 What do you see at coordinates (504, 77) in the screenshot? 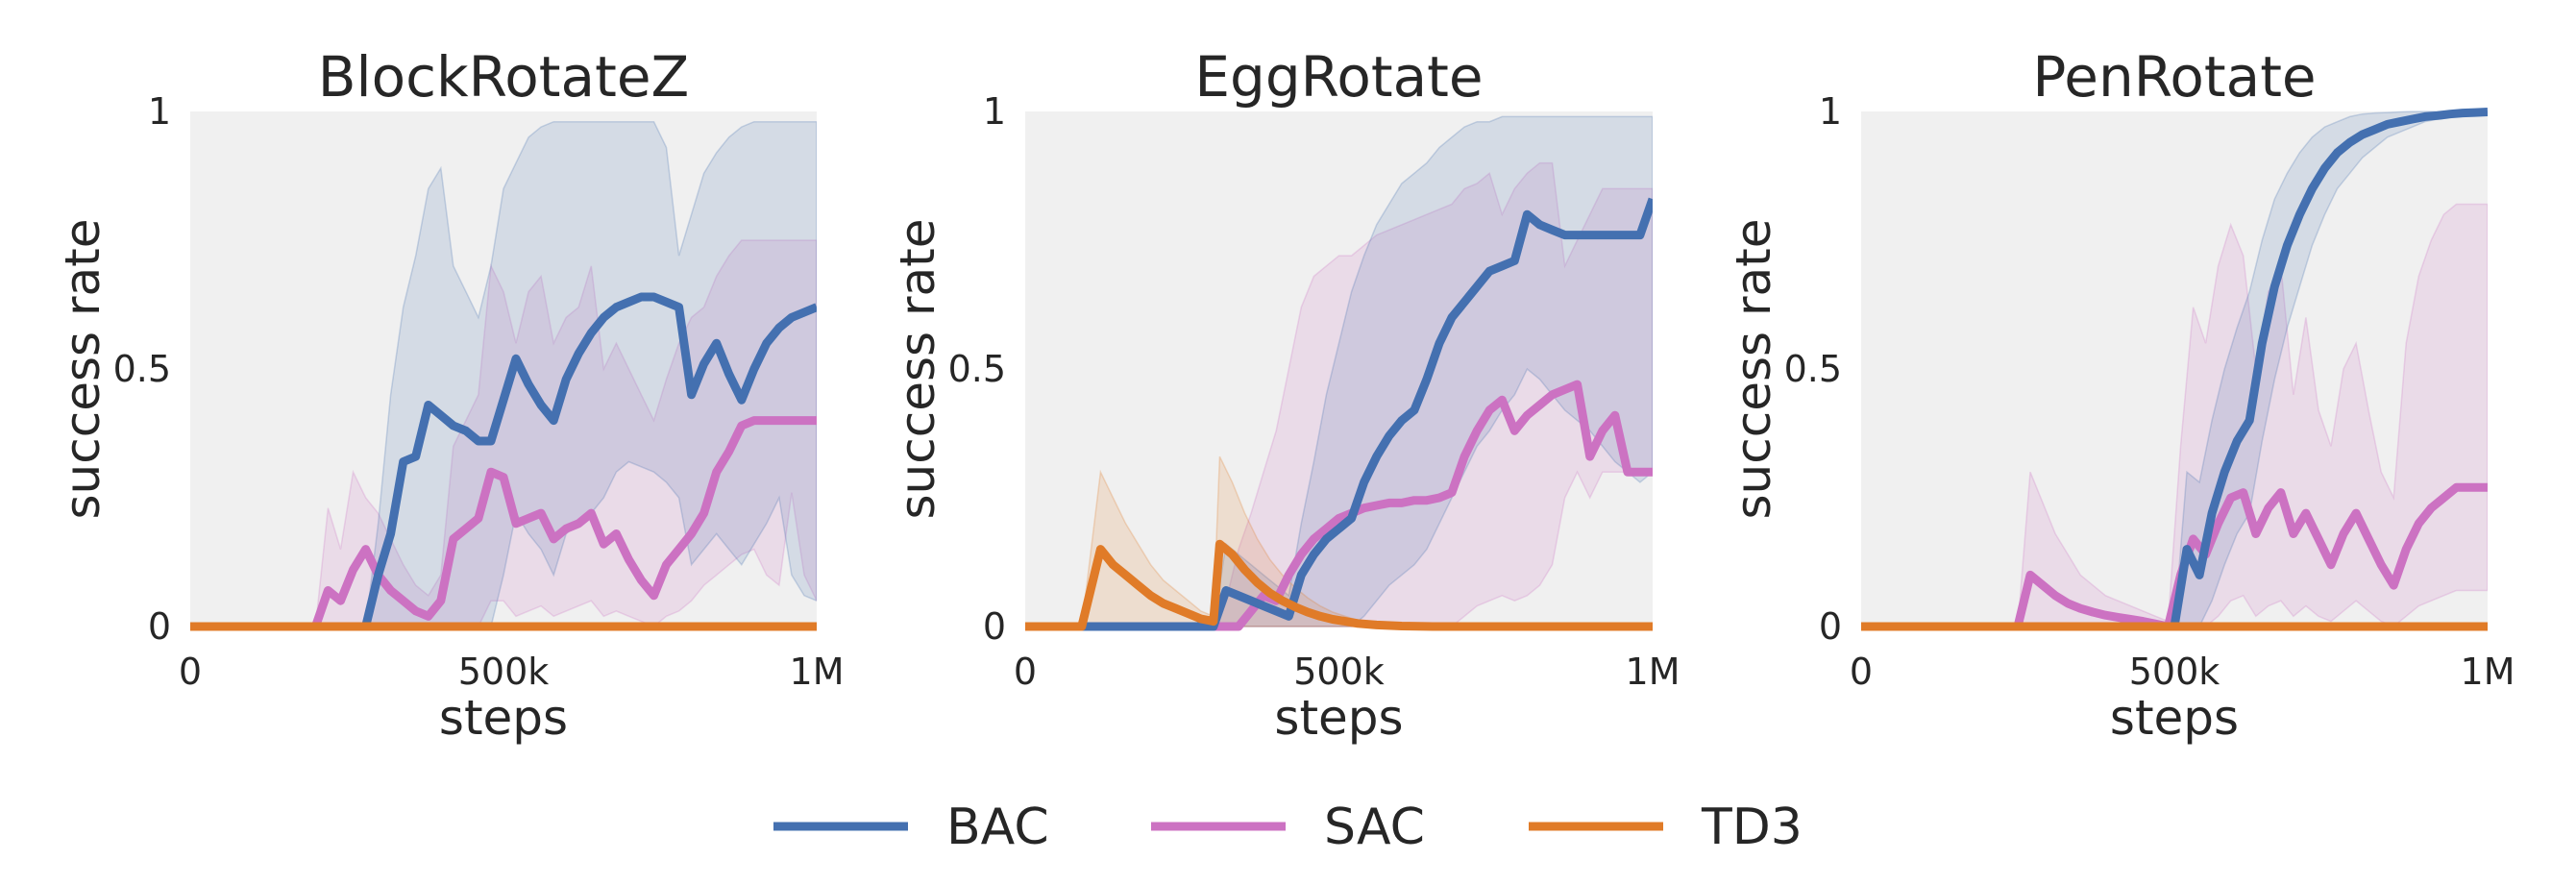
I see `panel-title: BlockRotateZ` at bounding box center [504, 77].